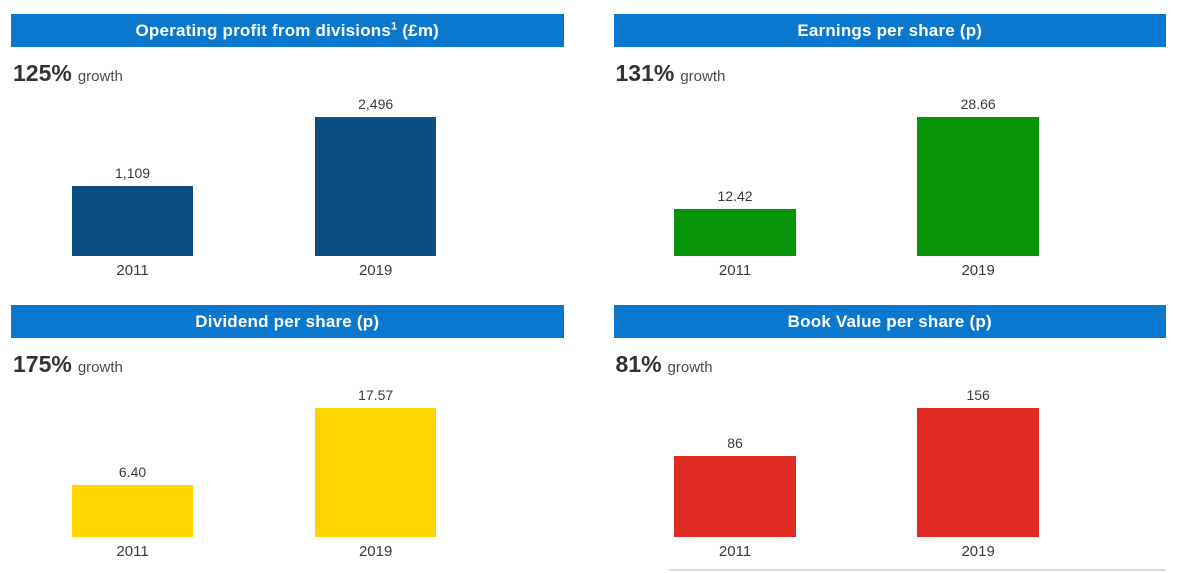  I want to click on bar-group-2019: 28.66, so click(978, 176).